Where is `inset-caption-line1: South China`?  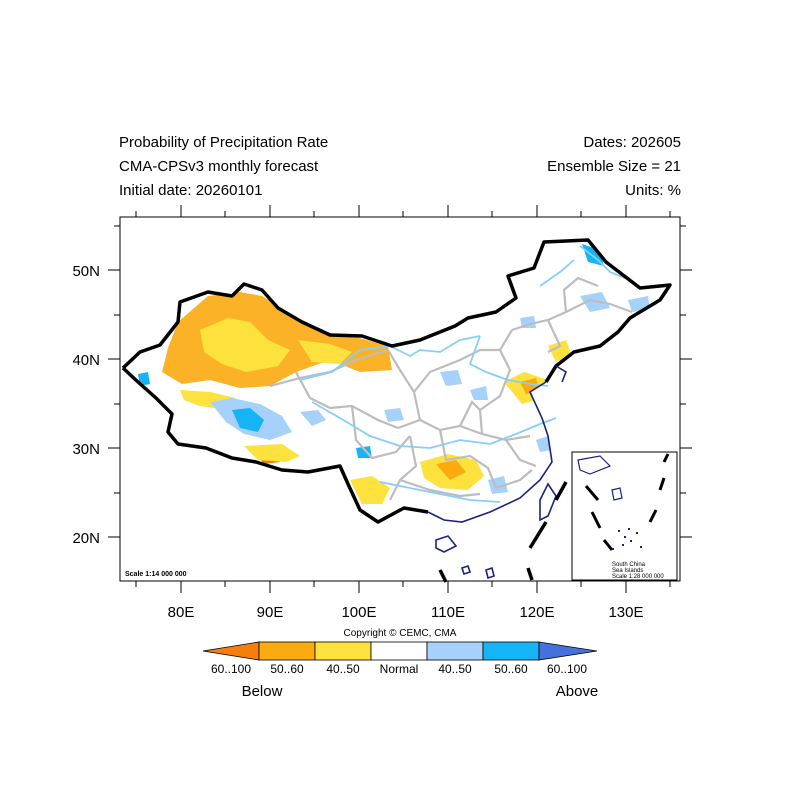
inset-caption-line1: South China is located at coordinates (629, 565).